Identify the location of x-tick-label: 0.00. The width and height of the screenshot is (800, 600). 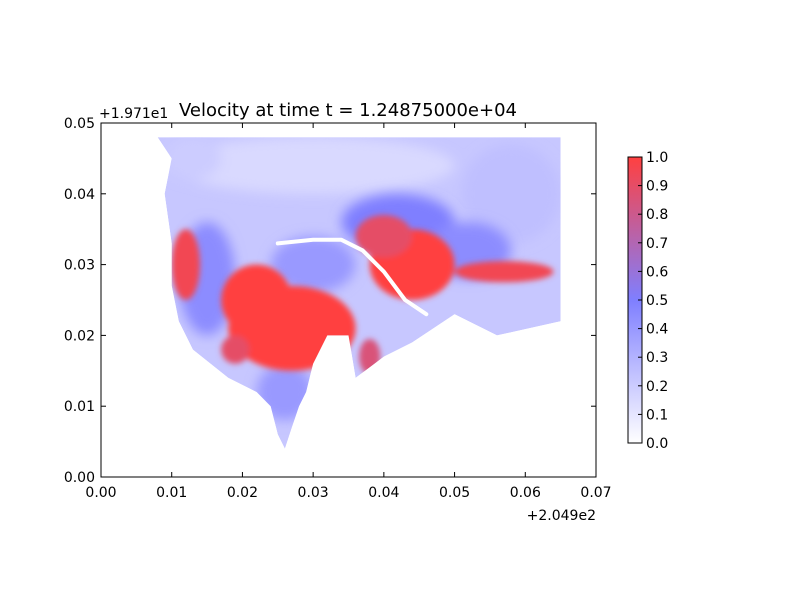
(100, 493).